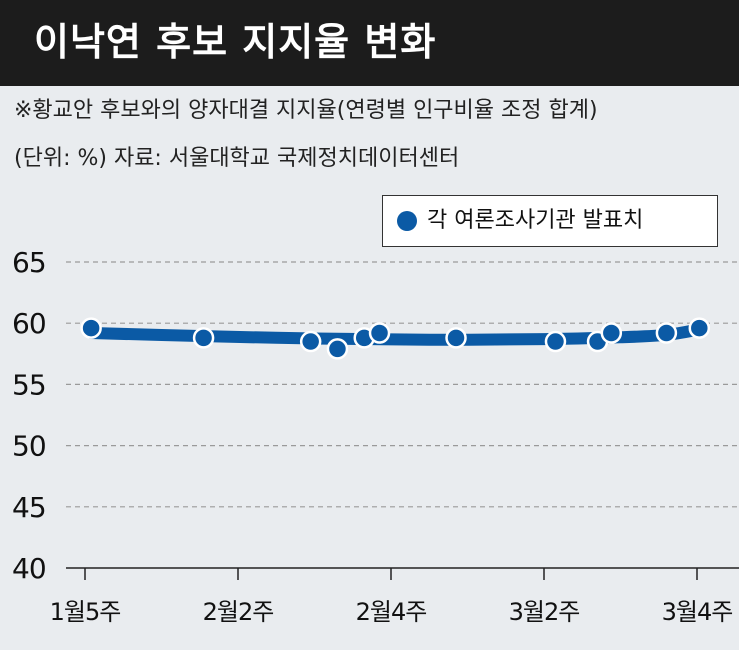 Image resolution: width=739 pixels, height=650 pixels. I want to click on title-bar: 이낙연 후보 지지율 변화, so click(369, 43).